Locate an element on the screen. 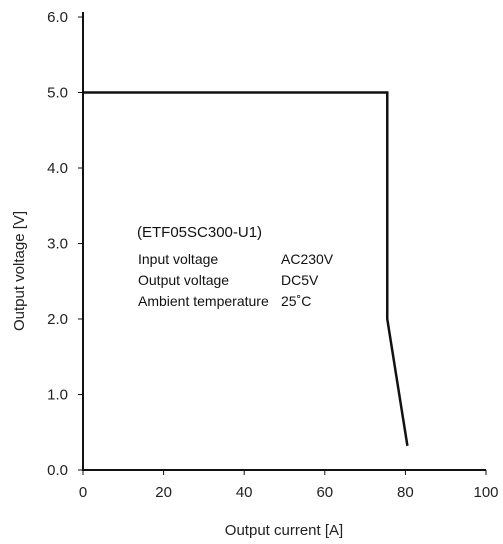 Image resolution: width=503 pixels, height=544 pixels. annotation-value: AC230V is located at coordinates (307, 259).